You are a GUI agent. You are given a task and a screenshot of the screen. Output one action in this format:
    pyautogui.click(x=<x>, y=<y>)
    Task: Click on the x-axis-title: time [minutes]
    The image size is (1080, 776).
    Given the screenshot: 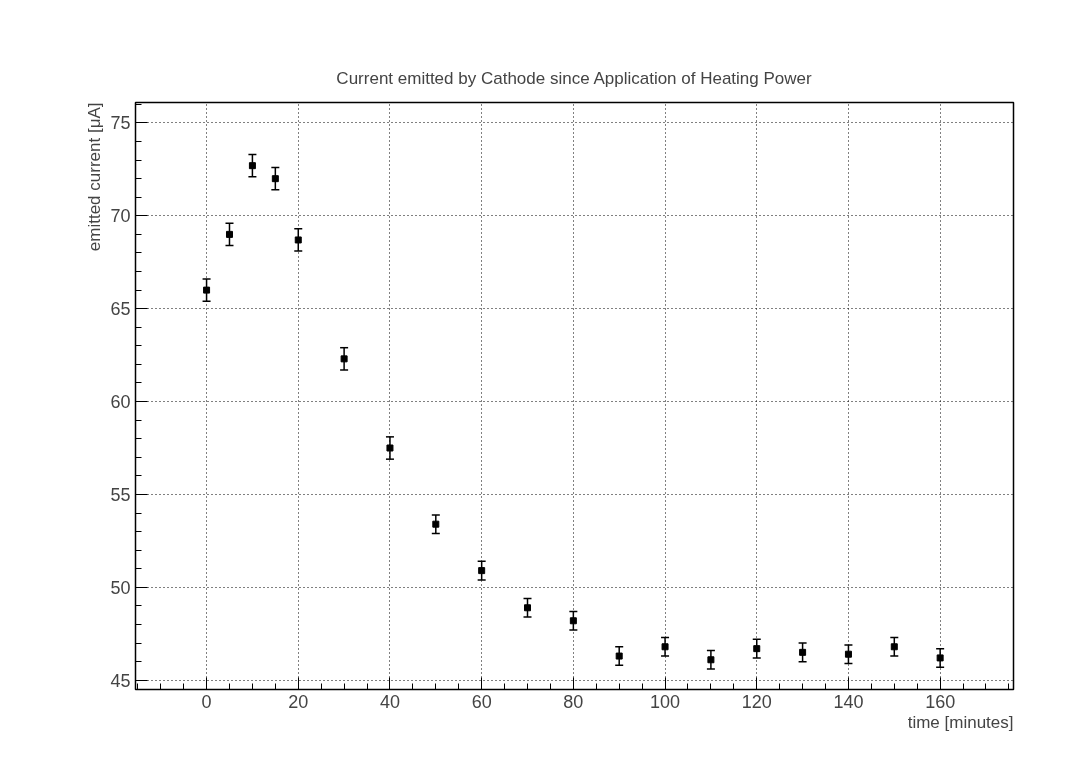 What is the action you would take?
    pyautogui.click(x=960, y=722)
    